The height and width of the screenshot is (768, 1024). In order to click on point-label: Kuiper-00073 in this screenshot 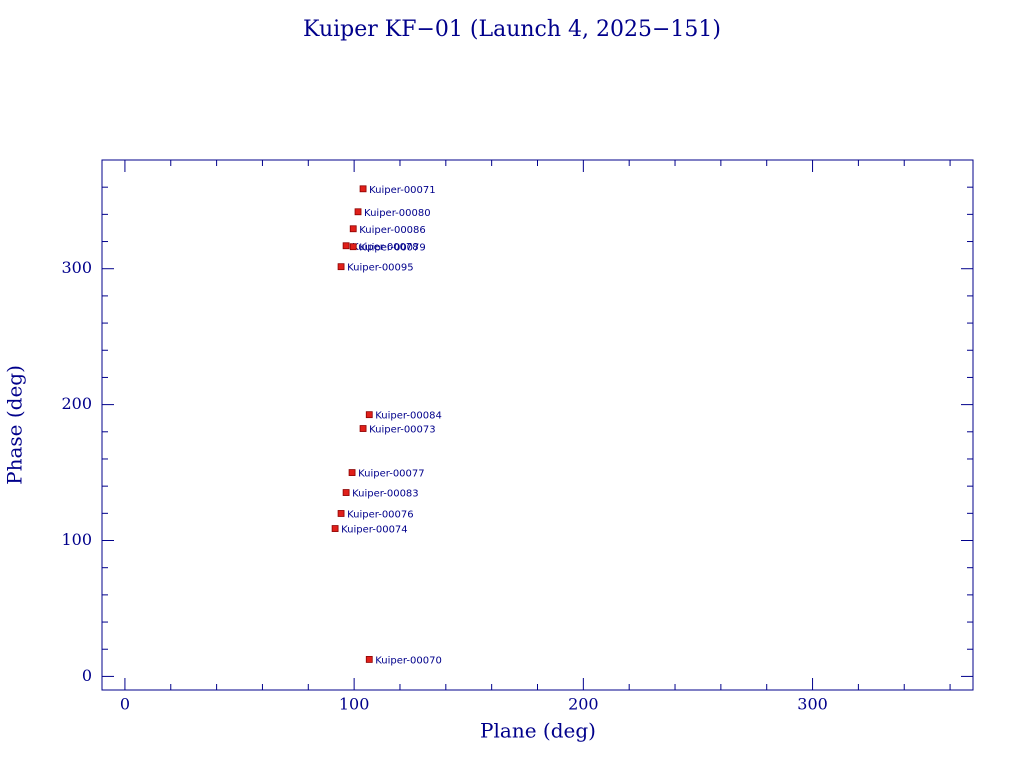, I will do `click(402, 430)`.